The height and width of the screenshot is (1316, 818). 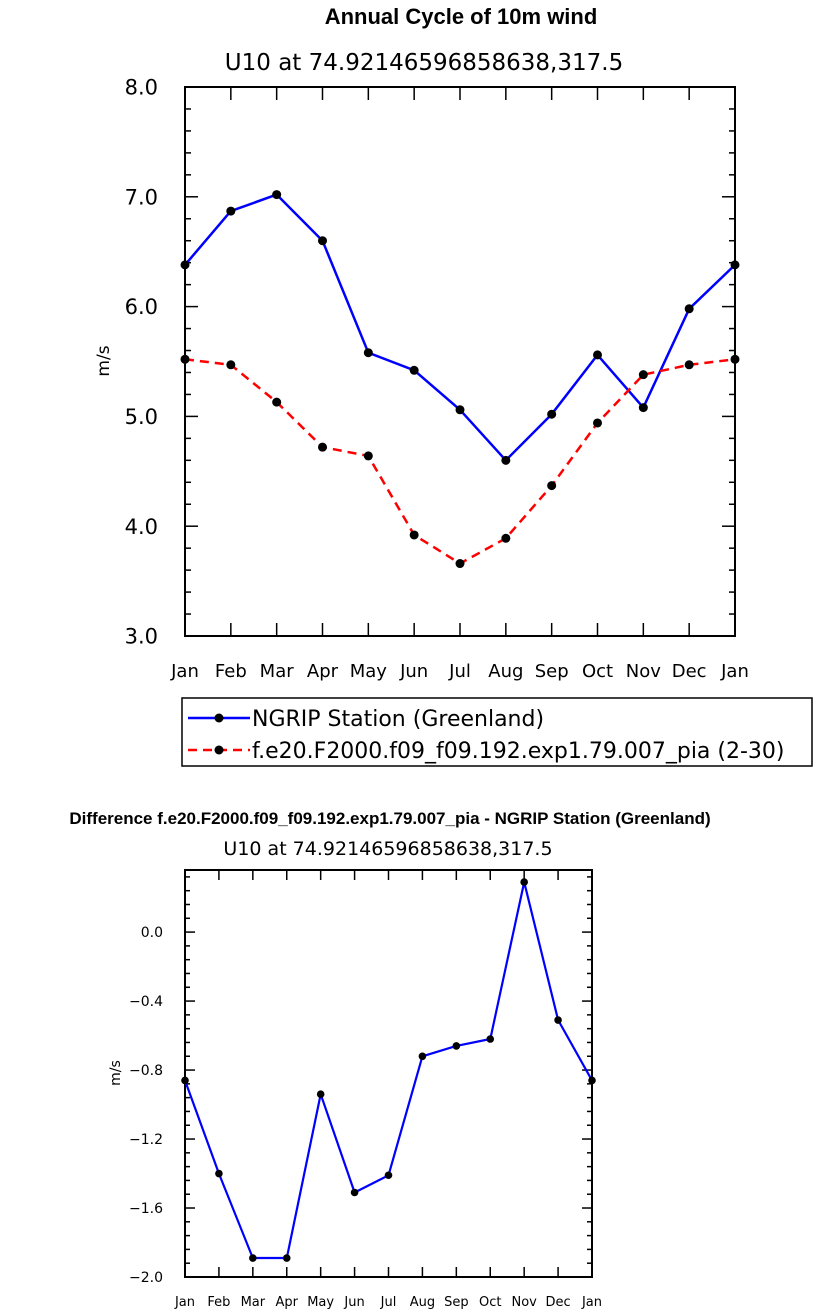 What do you see at coordinates (424, 63) in the screenshot?
I see `chart1-subtitle: U10 at 74.92146596858638,317.5` at bounding box center [424, 63].